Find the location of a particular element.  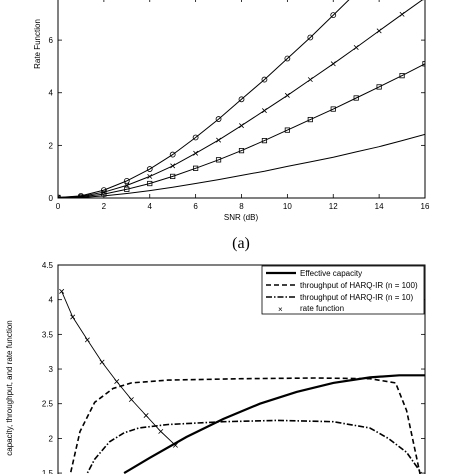

legend-label-effective-capacity: Effective capacity is located at coordinates (331, 273).